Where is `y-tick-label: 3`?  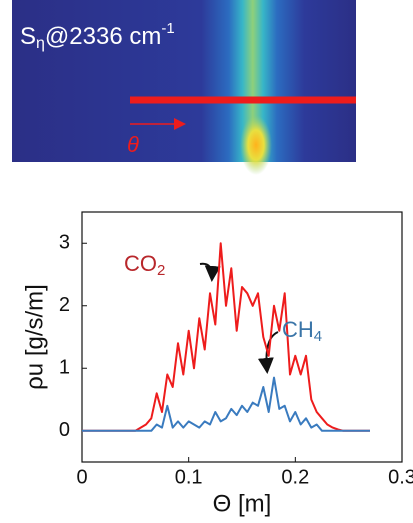
y-tick-label: 3 is located at coordinates (64, 243).